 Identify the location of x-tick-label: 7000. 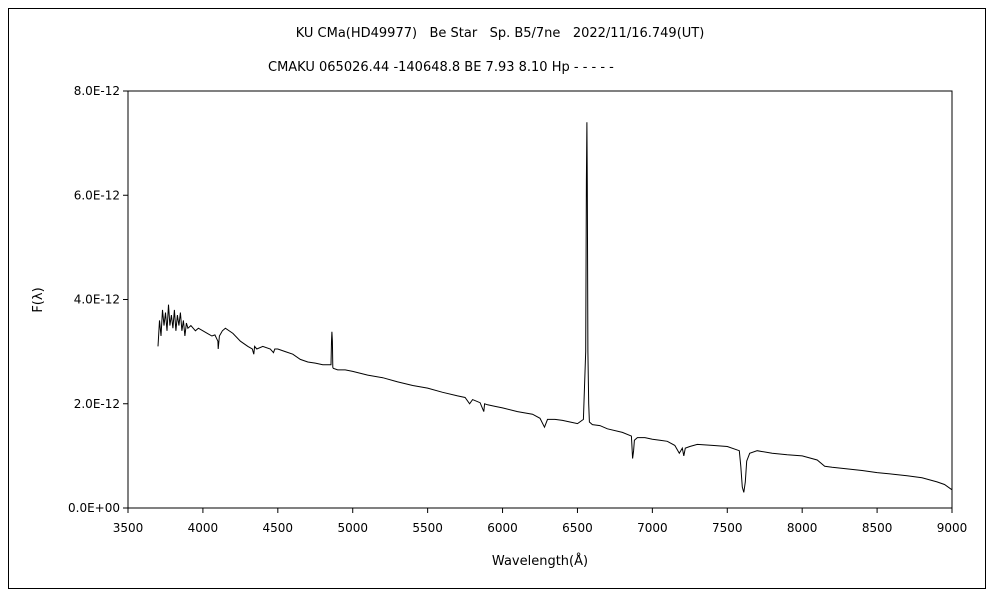
(652, 528).